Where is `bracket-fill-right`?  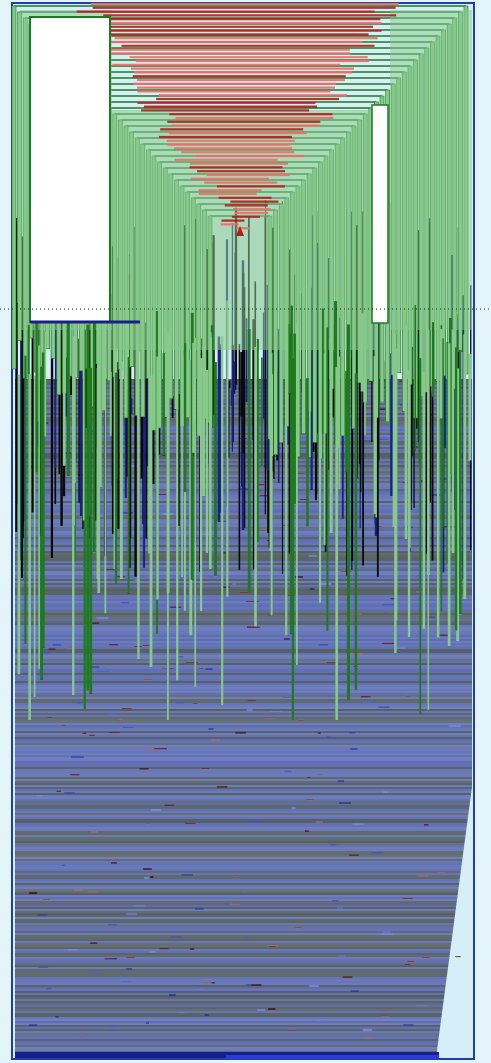 bracket-fill-right is located at coordinates (431, 170).